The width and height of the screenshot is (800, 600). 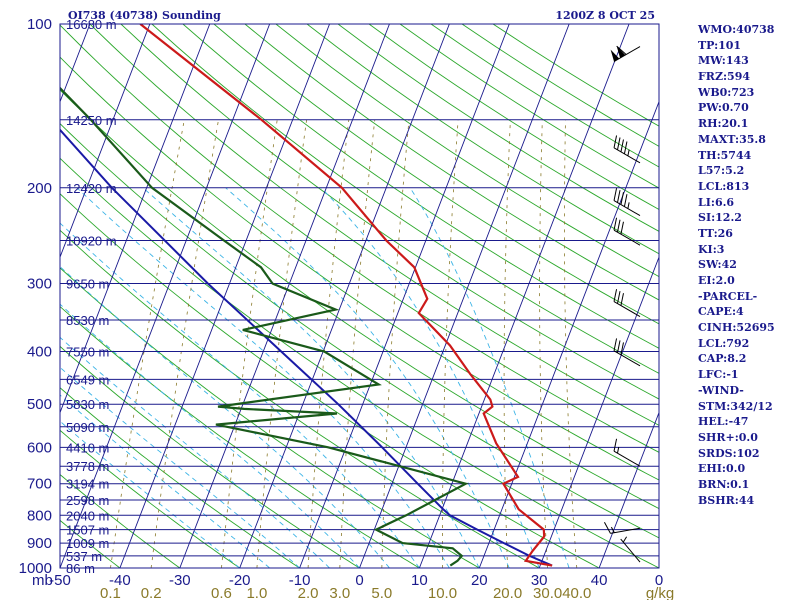 I want to click on height-label: 3194 m, so click(x=87, y=484).